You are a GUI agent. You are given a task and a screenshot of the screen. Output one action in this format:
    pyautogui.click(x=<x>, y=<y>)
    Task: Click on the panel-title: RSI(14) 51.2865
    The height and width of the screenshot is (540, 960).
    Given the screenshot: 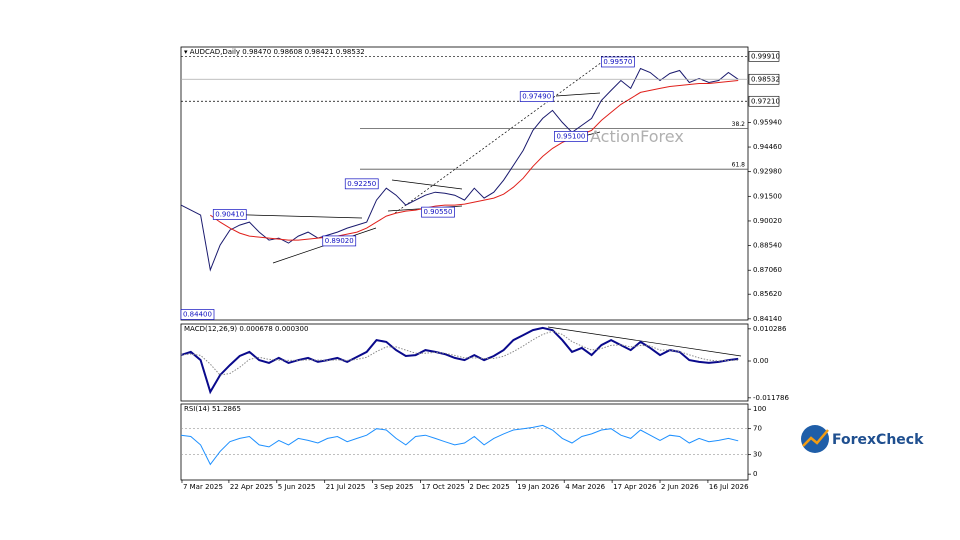 What is the action you would take?
    pyautogui.click(x=212, y=409)
    